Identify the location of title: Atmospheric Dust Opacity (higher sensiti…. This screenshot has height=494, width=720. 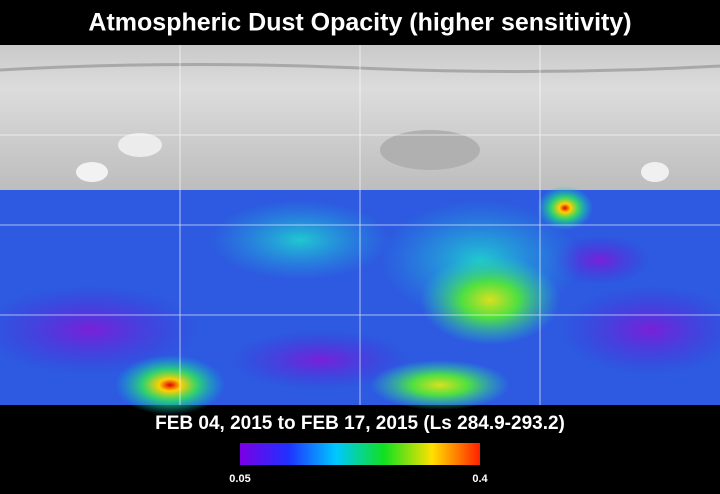
(359, 23).